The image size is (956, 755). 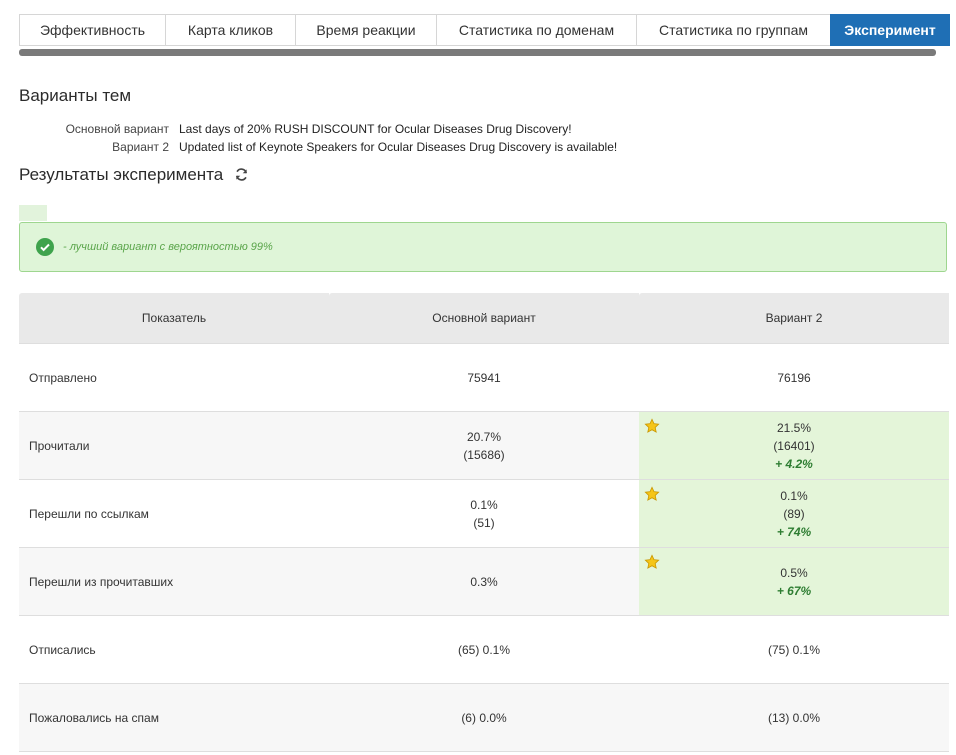 I want to click on value-cell-variant2: 76196, so click(x=794, y=377).